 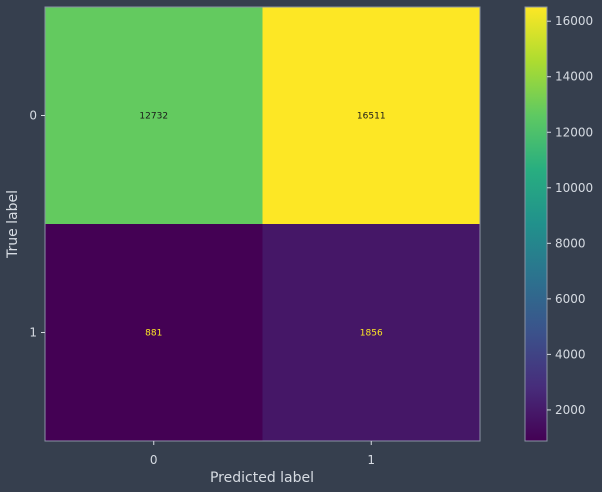 I want to click on y-tick-label: 0, so click(x=33, y=116).